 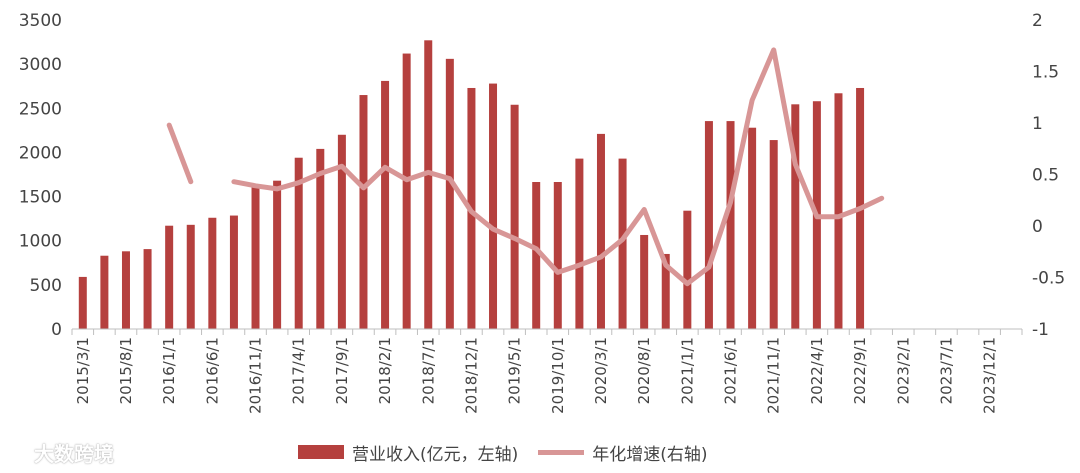 What do you see at coordinates (40, 198) in the screenshot?
I see `y-left-tick-label: 1500` at bounding box center [40, 198].